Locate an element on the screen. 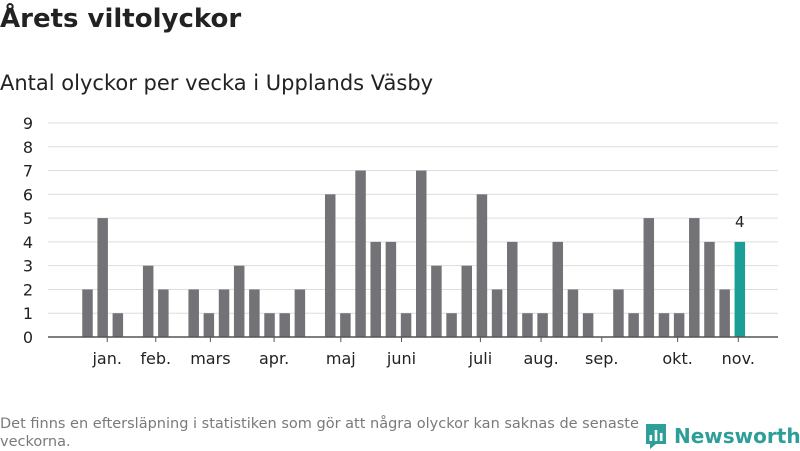 Image resolution: width=800 pixels, height=451 pixels. y-tick-label: 2 is located at coordinates (28, 289).